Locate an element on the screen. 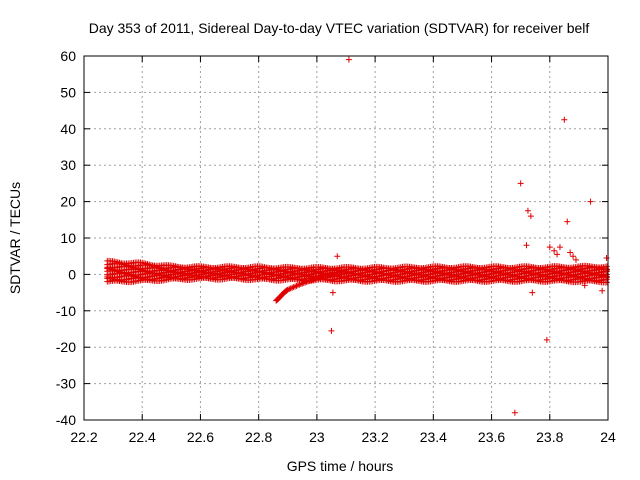  y-tick-label: -10 is located at coordinates (66, 311).